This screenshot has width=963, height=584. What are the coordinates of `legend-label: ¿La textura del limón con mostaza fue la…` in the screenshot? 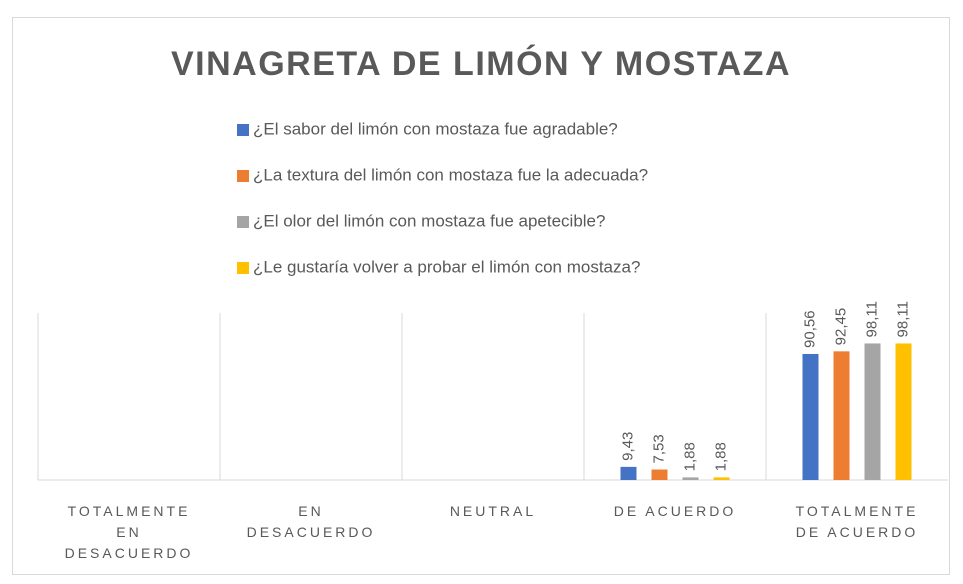 It's located at (450, 174).